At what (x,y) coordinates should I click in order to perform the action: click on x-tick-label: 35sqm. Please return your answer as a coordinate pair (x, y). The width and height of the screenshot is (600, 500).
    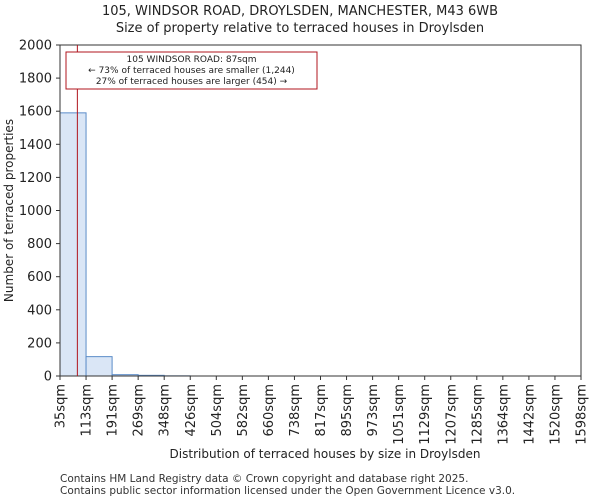
    Looking at the image, I should click on (61, 406).